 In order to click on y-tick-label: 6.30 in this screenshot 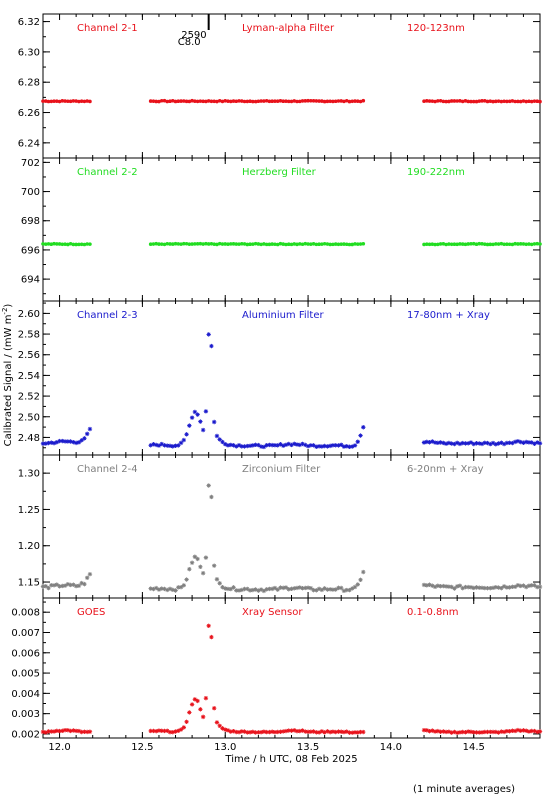, I will do `click(29, 52)`.